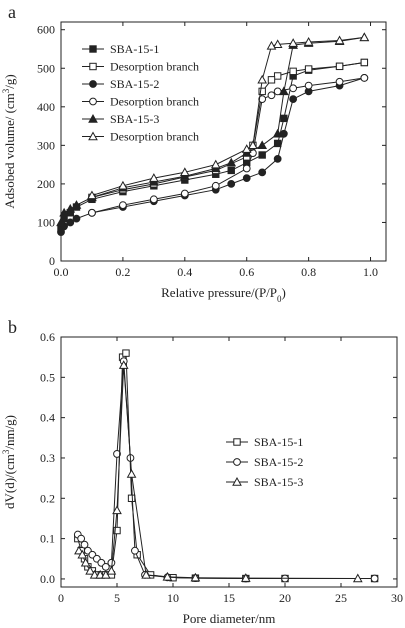  What do you see at coordinates (285, 598) in the screenshot?
I see `x-tick-label: 20` at bounding box center [285, 598].